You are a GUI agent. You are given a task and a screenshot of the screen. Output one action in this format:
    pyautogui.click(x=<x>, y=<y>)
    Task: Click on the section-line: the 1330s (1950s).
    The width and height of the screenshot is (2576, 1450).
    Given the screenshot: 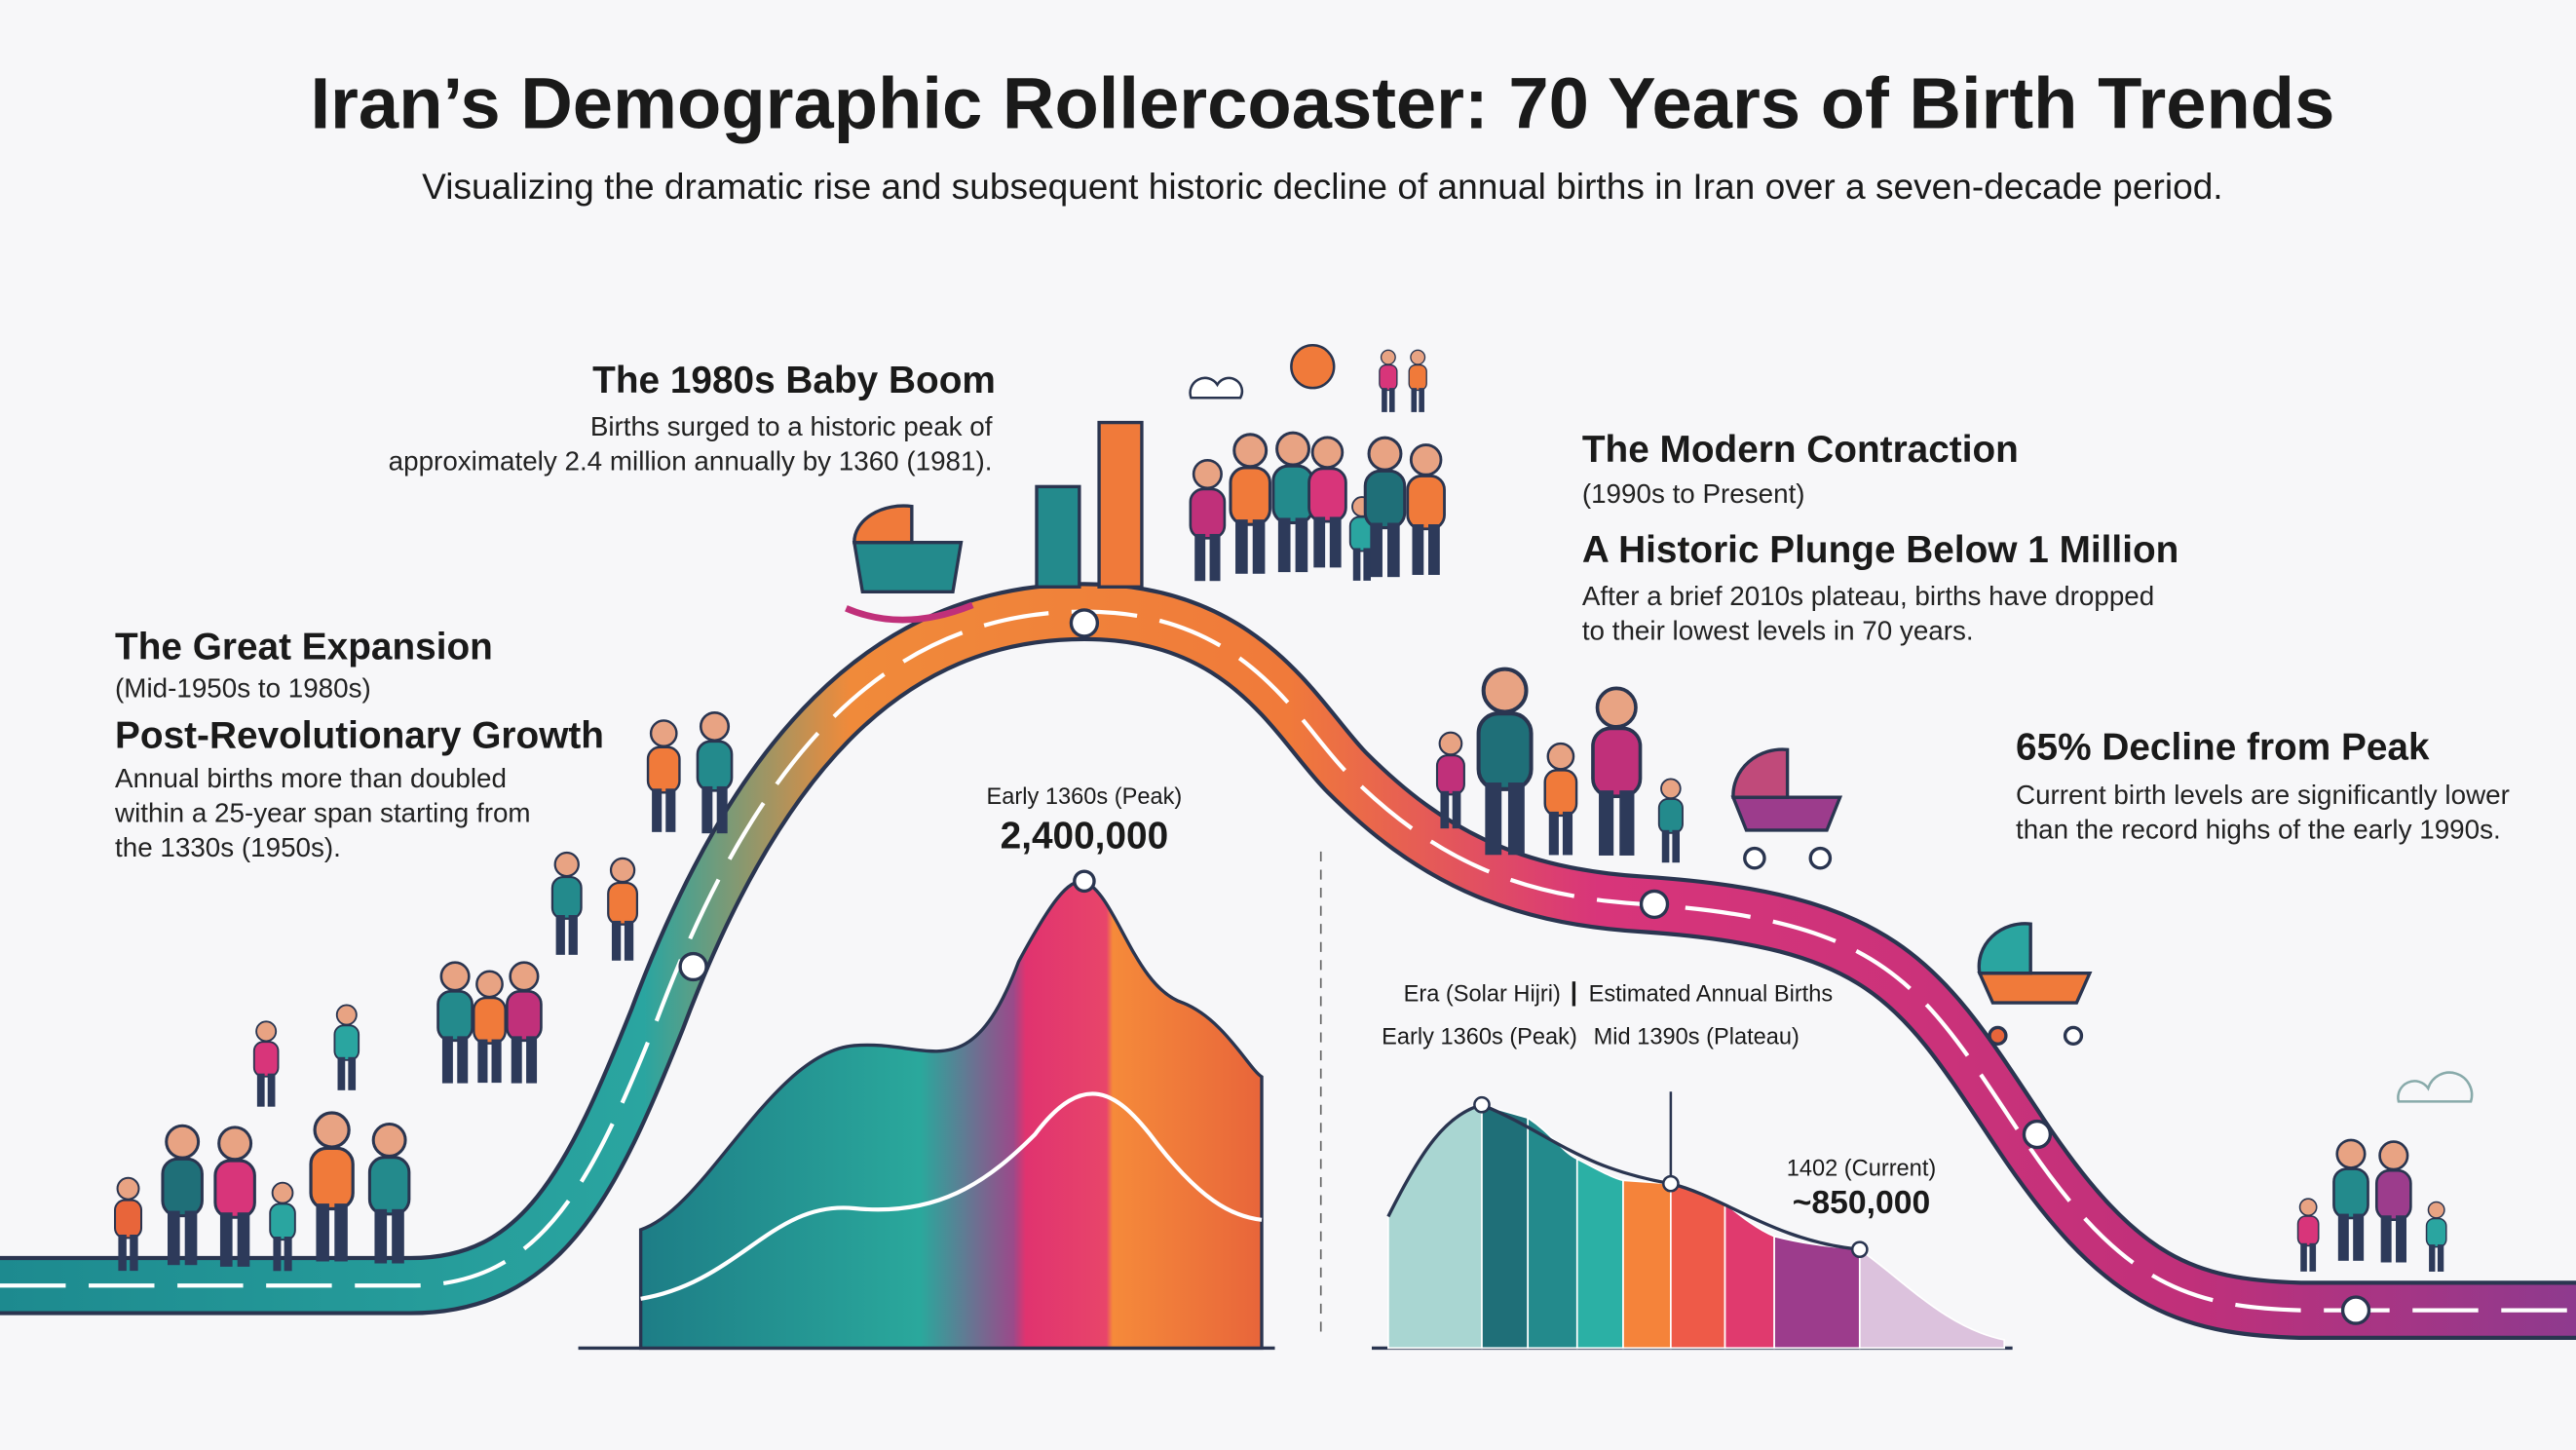 What is the action you would take?
    pyautogui.click(x=228, y=847)
    